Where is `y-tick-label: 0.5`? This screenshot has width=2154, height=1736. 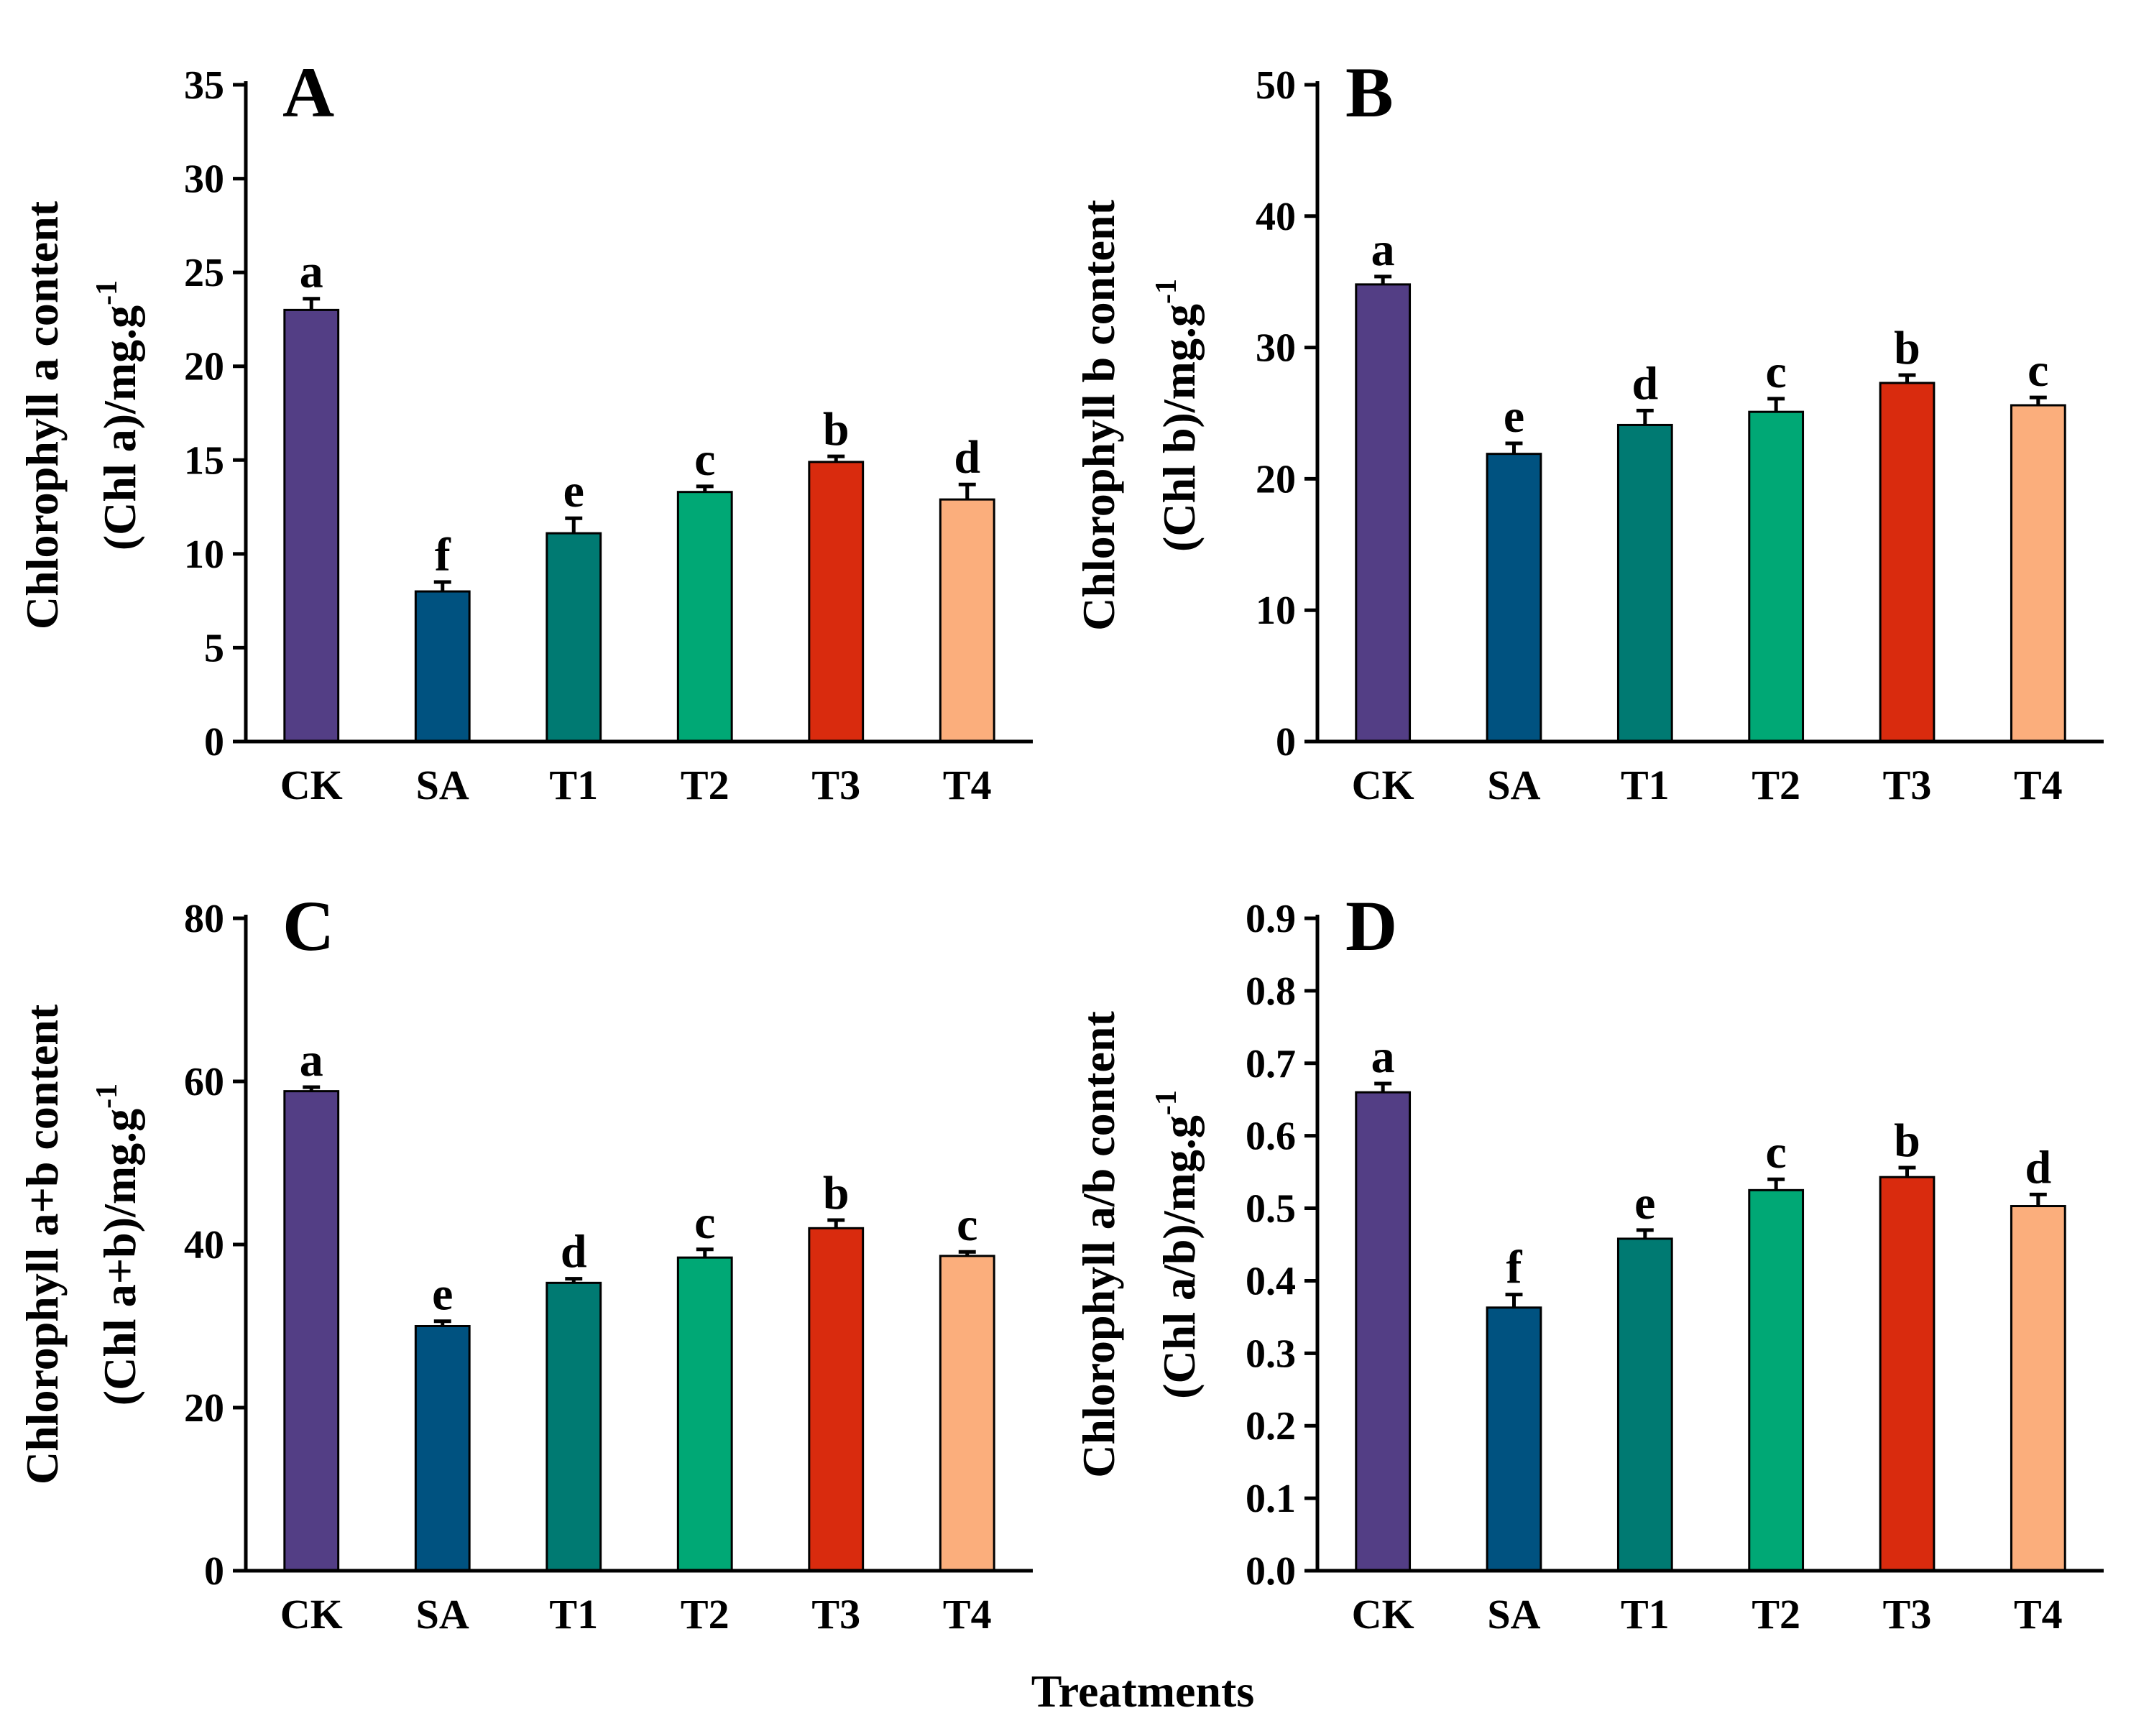 y-tick-label: 0.5 is located at coordinates (1271, 1209).